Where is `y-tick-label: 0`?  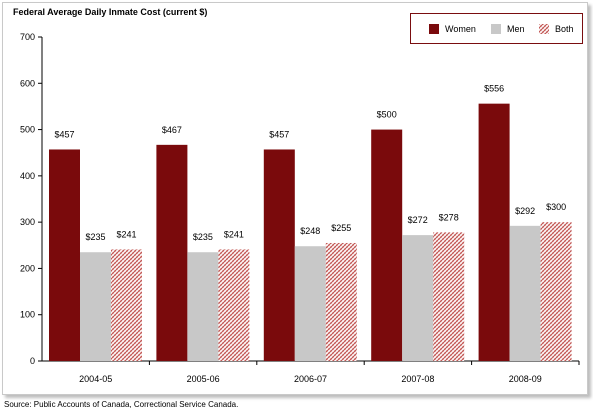
y-tick-label: 0 is located at coordinates (32, 361).